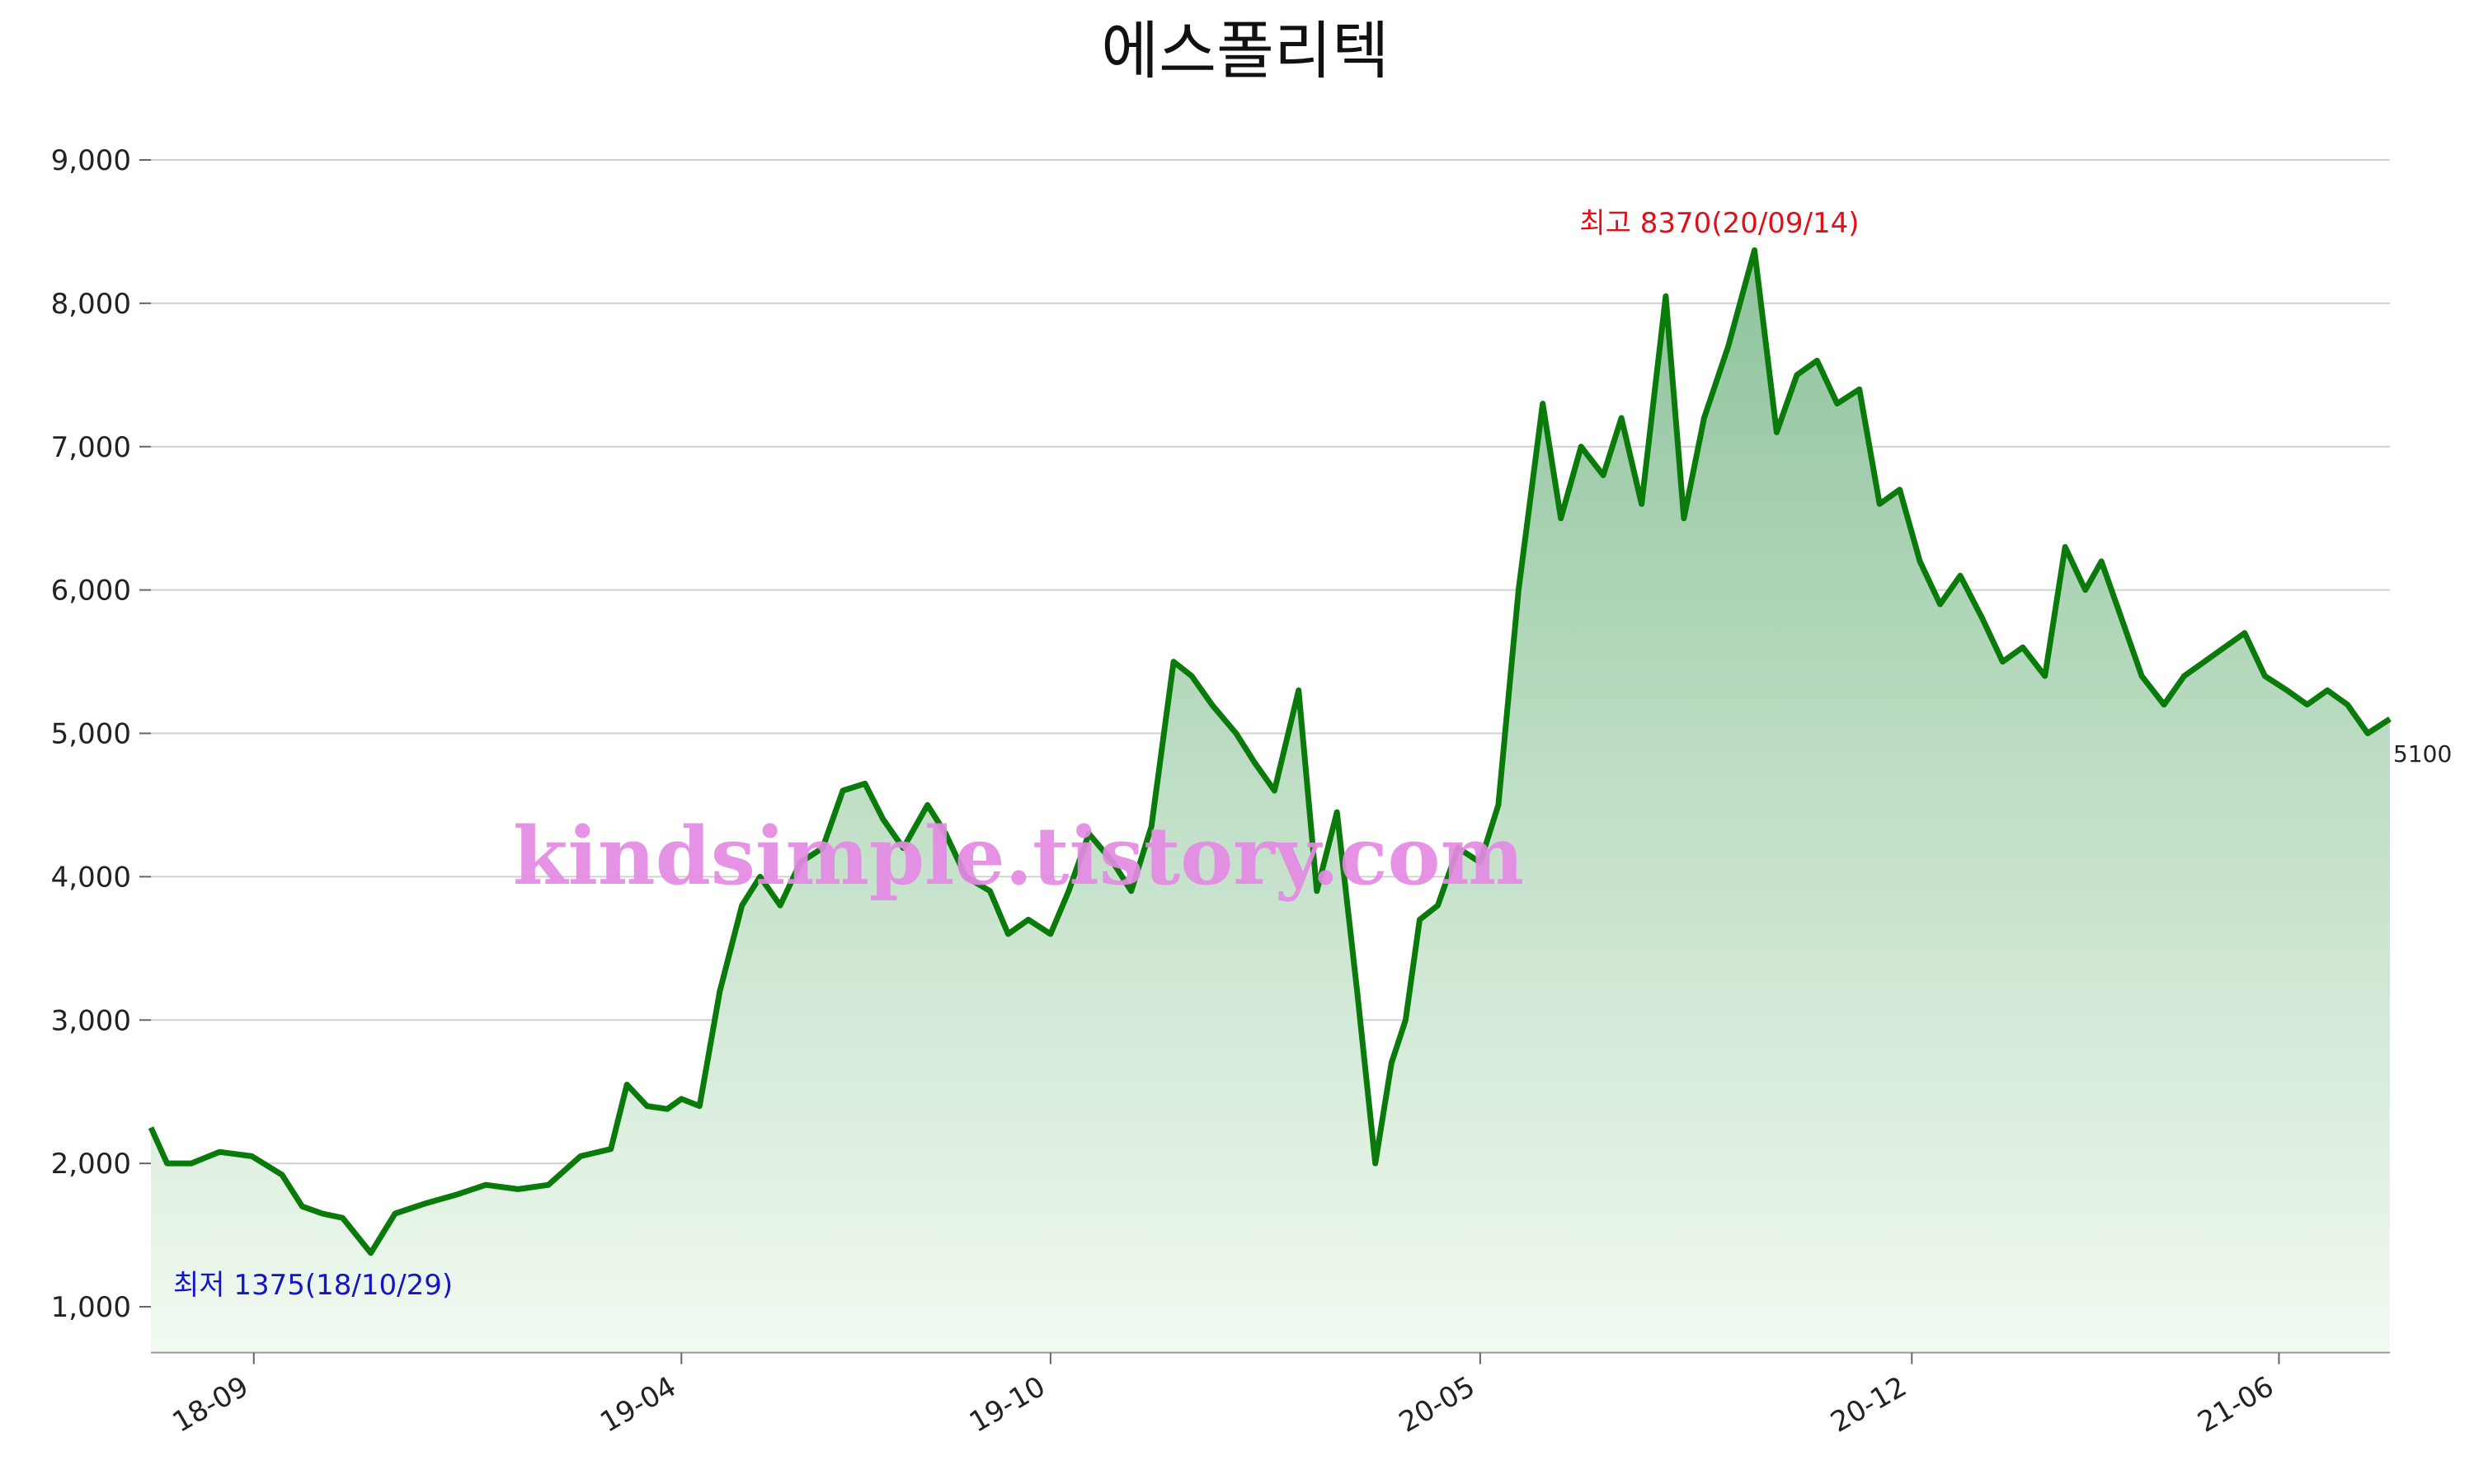 The image size is (2474, 1484). What do you see at coordinates (91, 447) in the screenshot?
I see `y-tick-label: 7,000` at bounding box center [91, 447].